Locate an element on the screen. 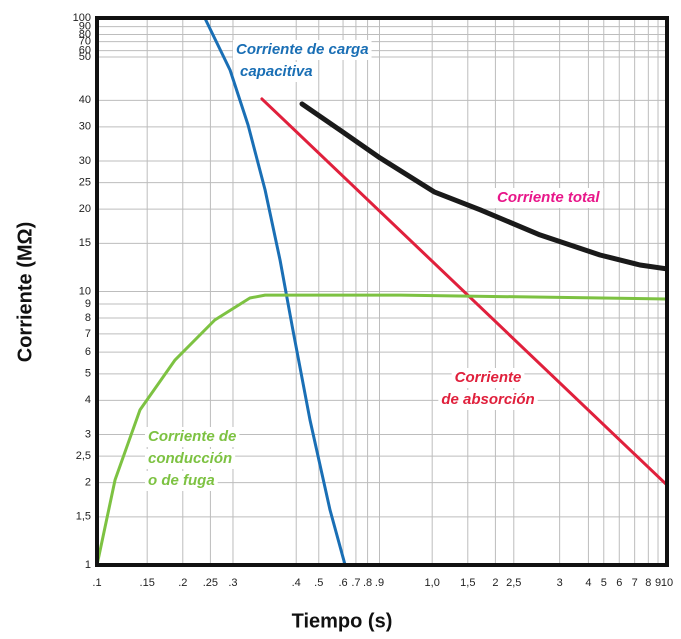 This screenshot has width=681, height=639. y-tick-label: 4 is located at coordinates (88, 400).